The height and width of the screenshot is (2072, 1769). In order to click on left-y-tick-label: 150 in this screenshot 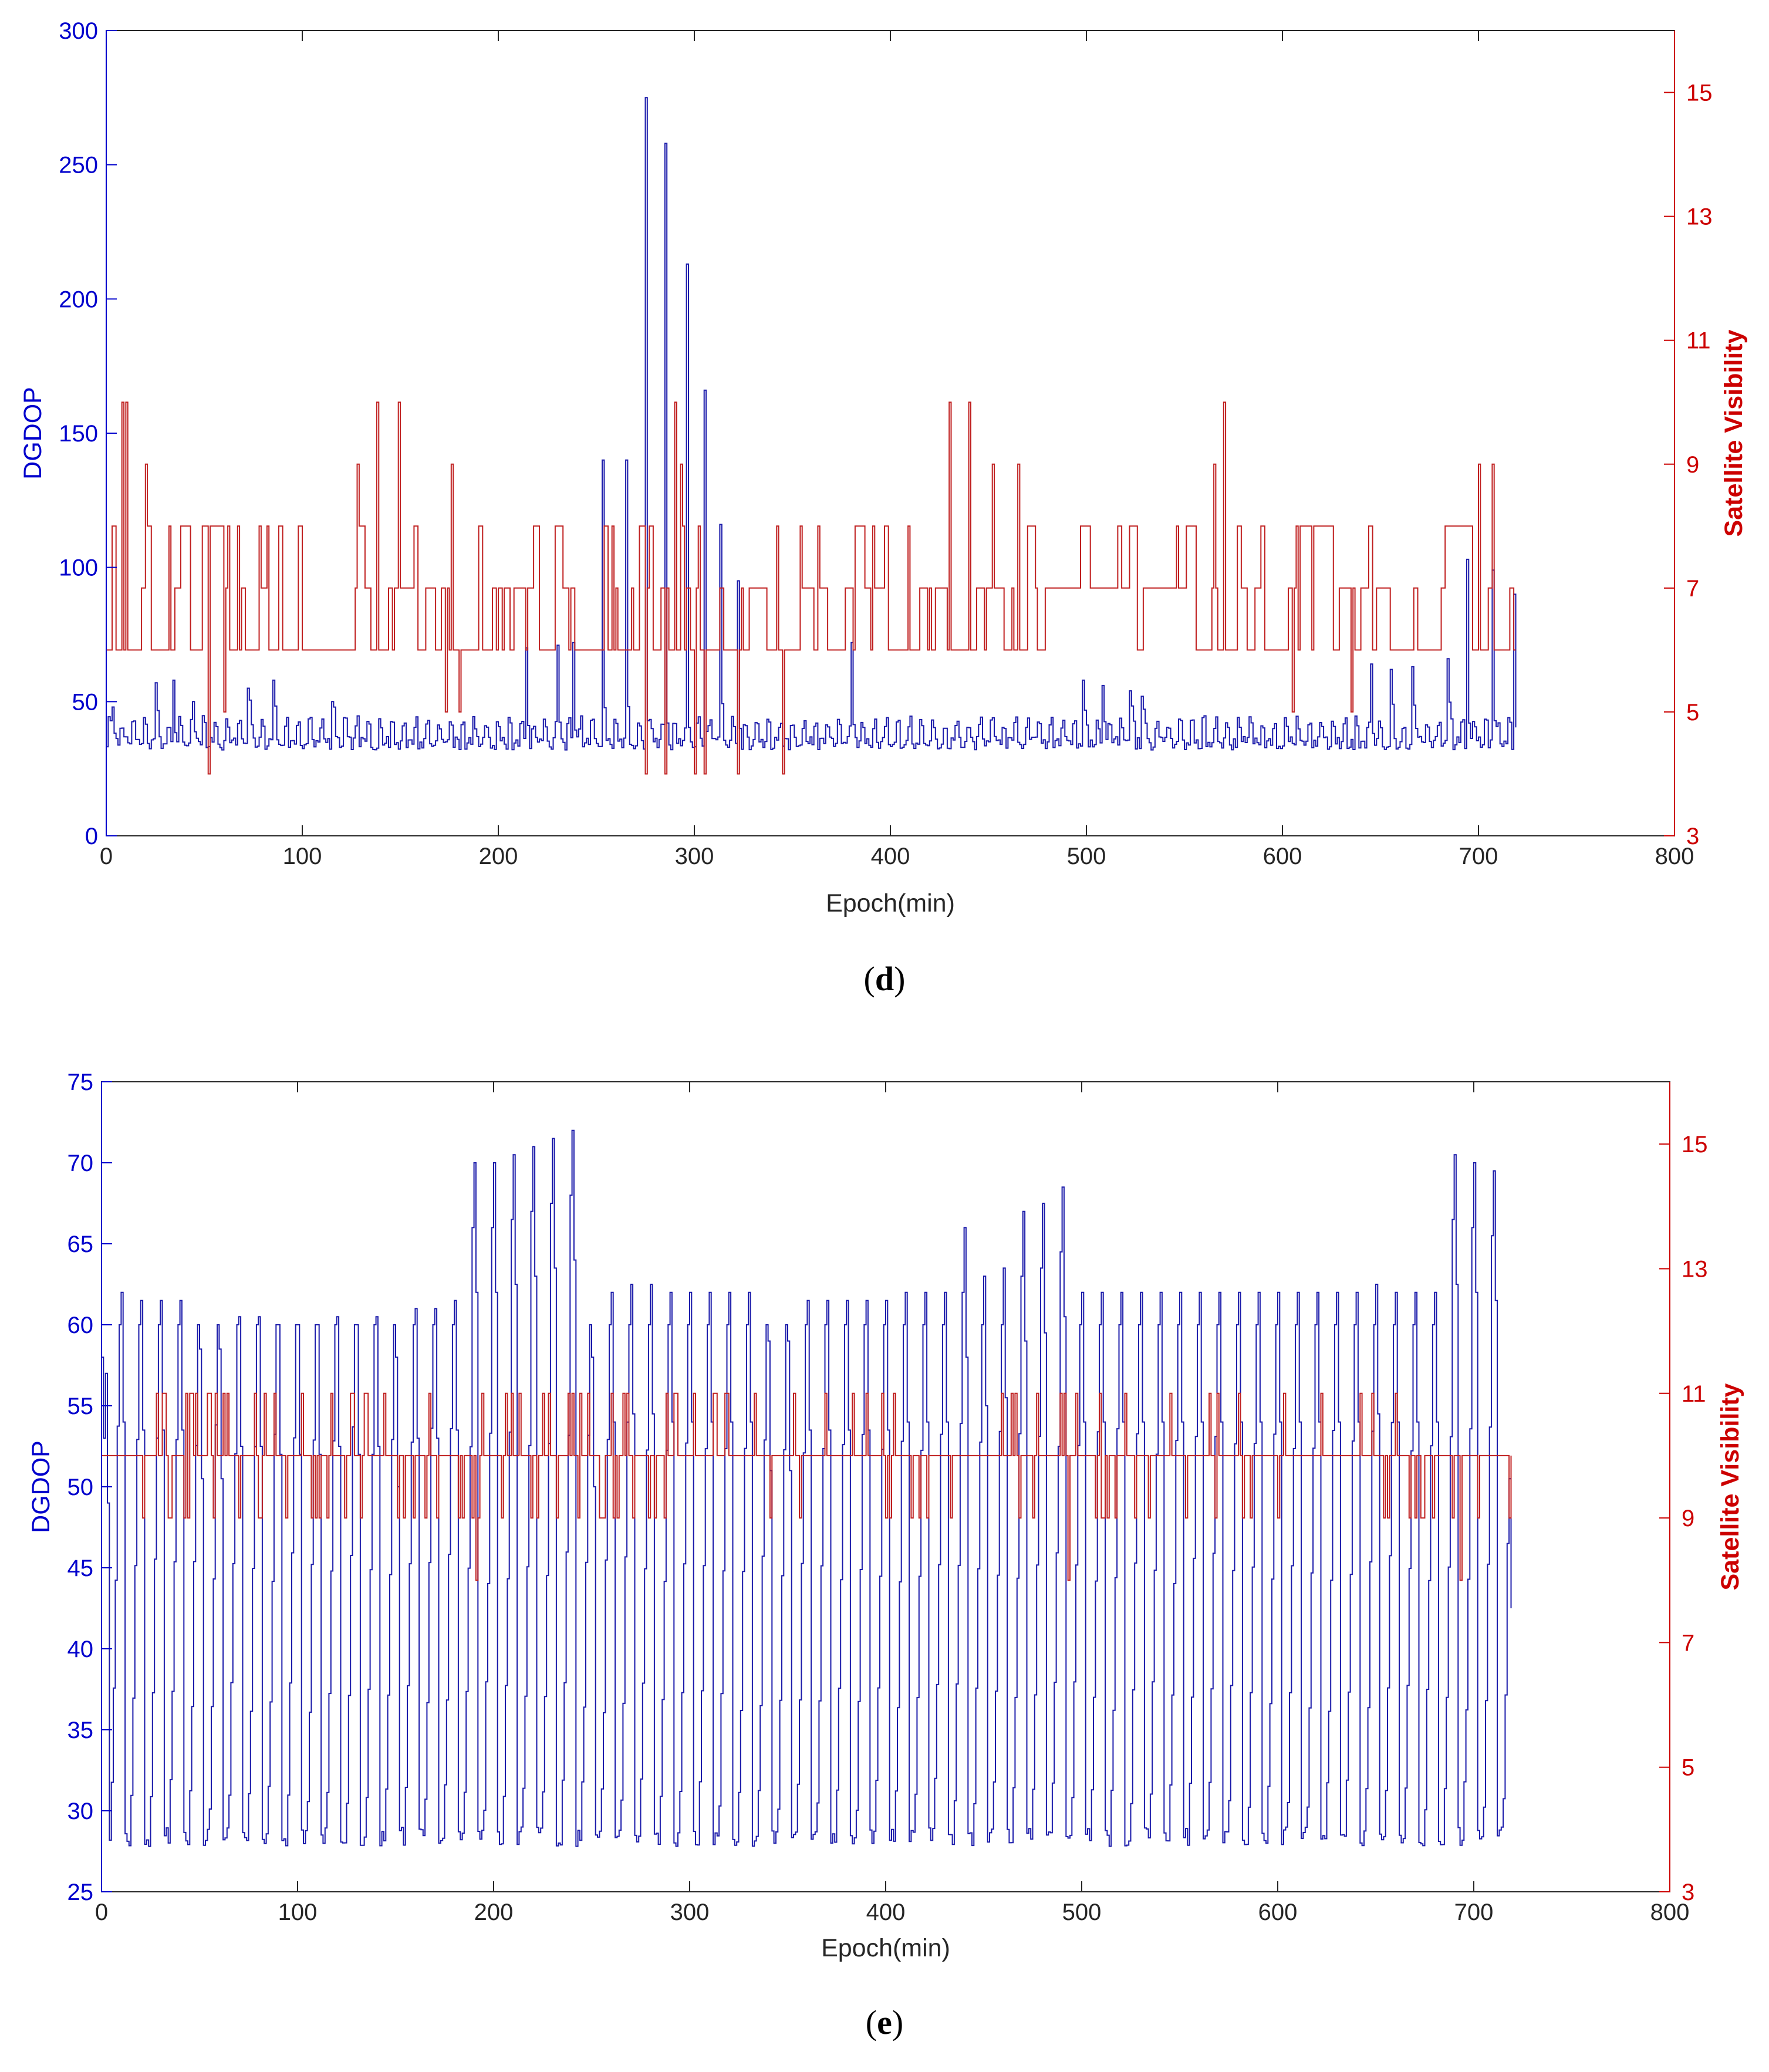, I will do `click(78, 434)`.